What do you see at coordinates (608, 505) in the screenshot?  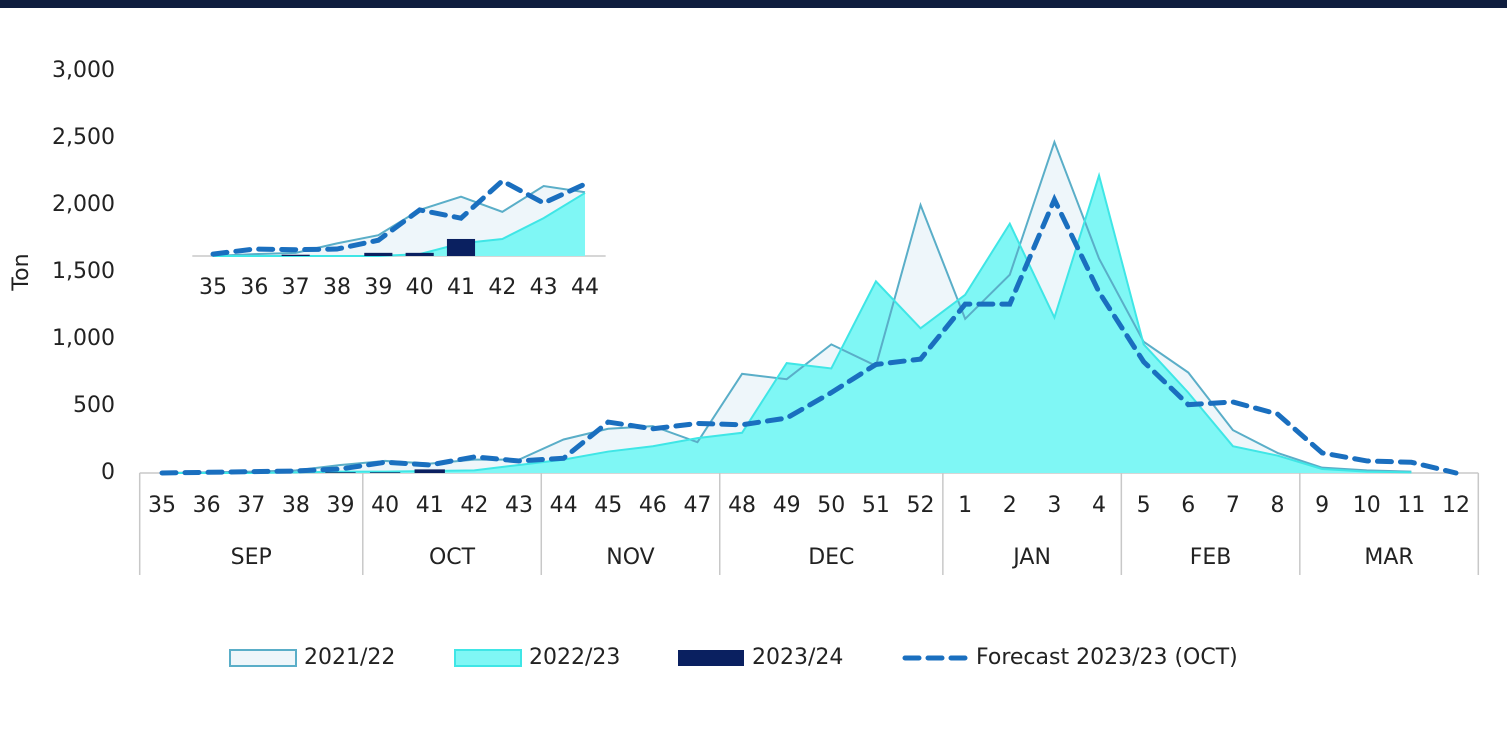 I see `x-tick-label: 45` at bounding box center [608, 505].